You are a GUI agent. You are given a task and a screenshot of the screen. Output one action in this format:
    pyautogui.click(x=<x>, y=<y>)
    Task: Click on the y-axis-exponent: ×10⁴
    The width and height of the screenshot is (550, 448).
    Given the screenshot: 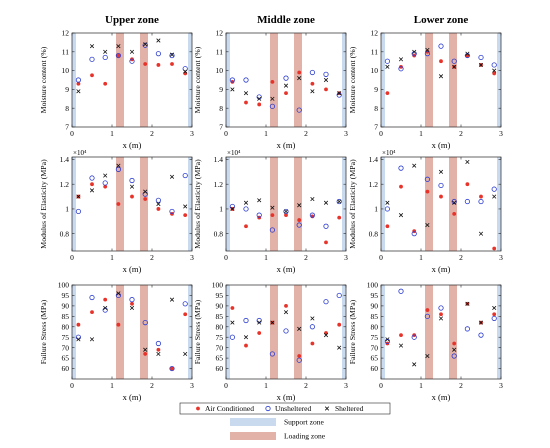 What is the action you would take?
    pyautogui.click(x=389, y=153)
    